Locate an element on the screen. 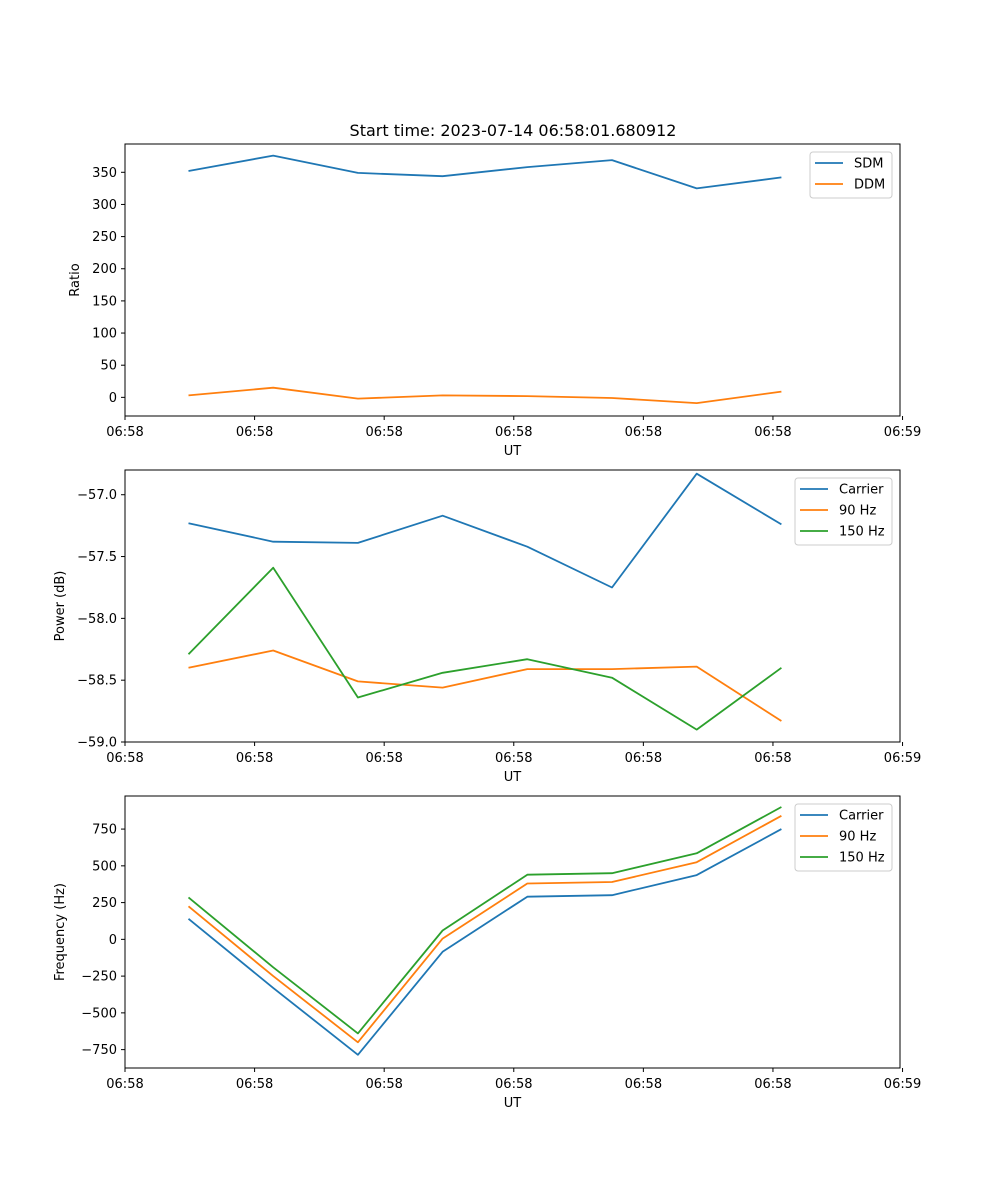  y-tick-label: 300 is located at coordinates (104, 205).